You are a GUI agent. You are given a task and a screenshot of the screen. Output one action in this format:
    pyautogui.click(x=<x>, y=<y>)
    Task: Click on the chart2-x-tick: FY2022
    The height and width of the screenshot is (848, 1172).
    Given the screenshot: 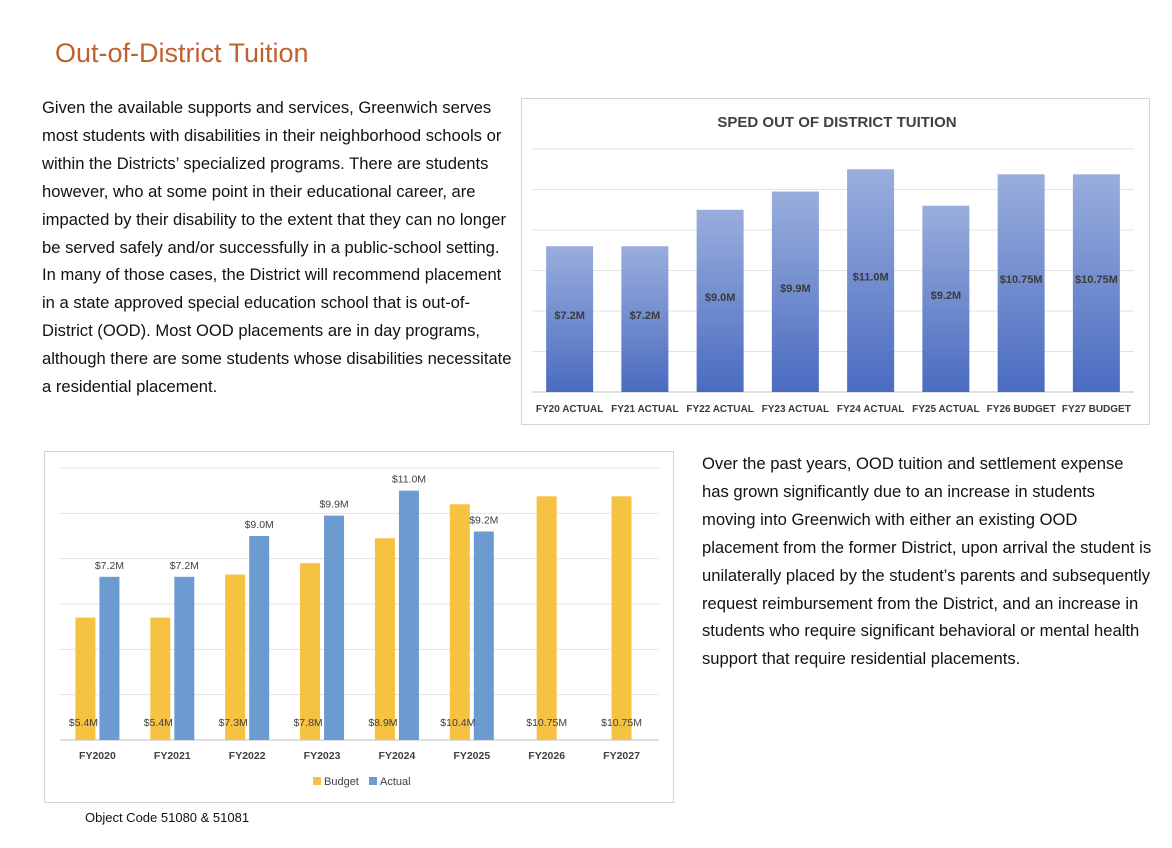 What is the action you would take?
    pyautogui.click(x=247, y=756)
    